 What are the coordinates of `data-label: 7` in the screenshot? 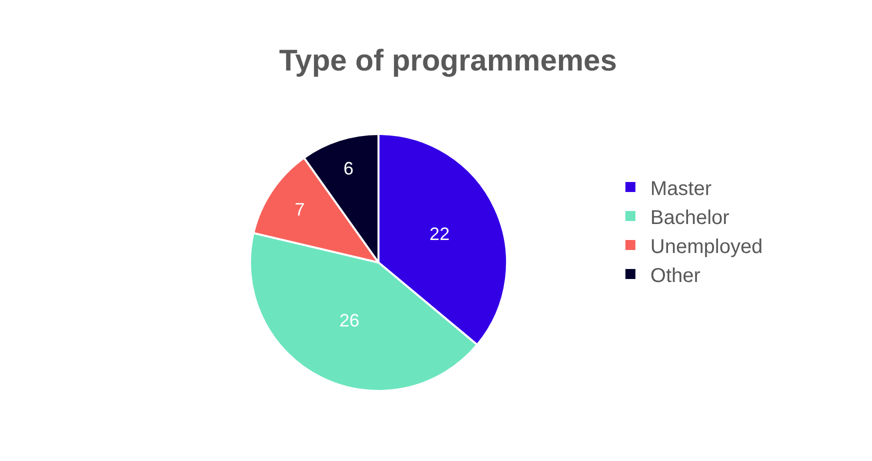 It's located at (299, 209).